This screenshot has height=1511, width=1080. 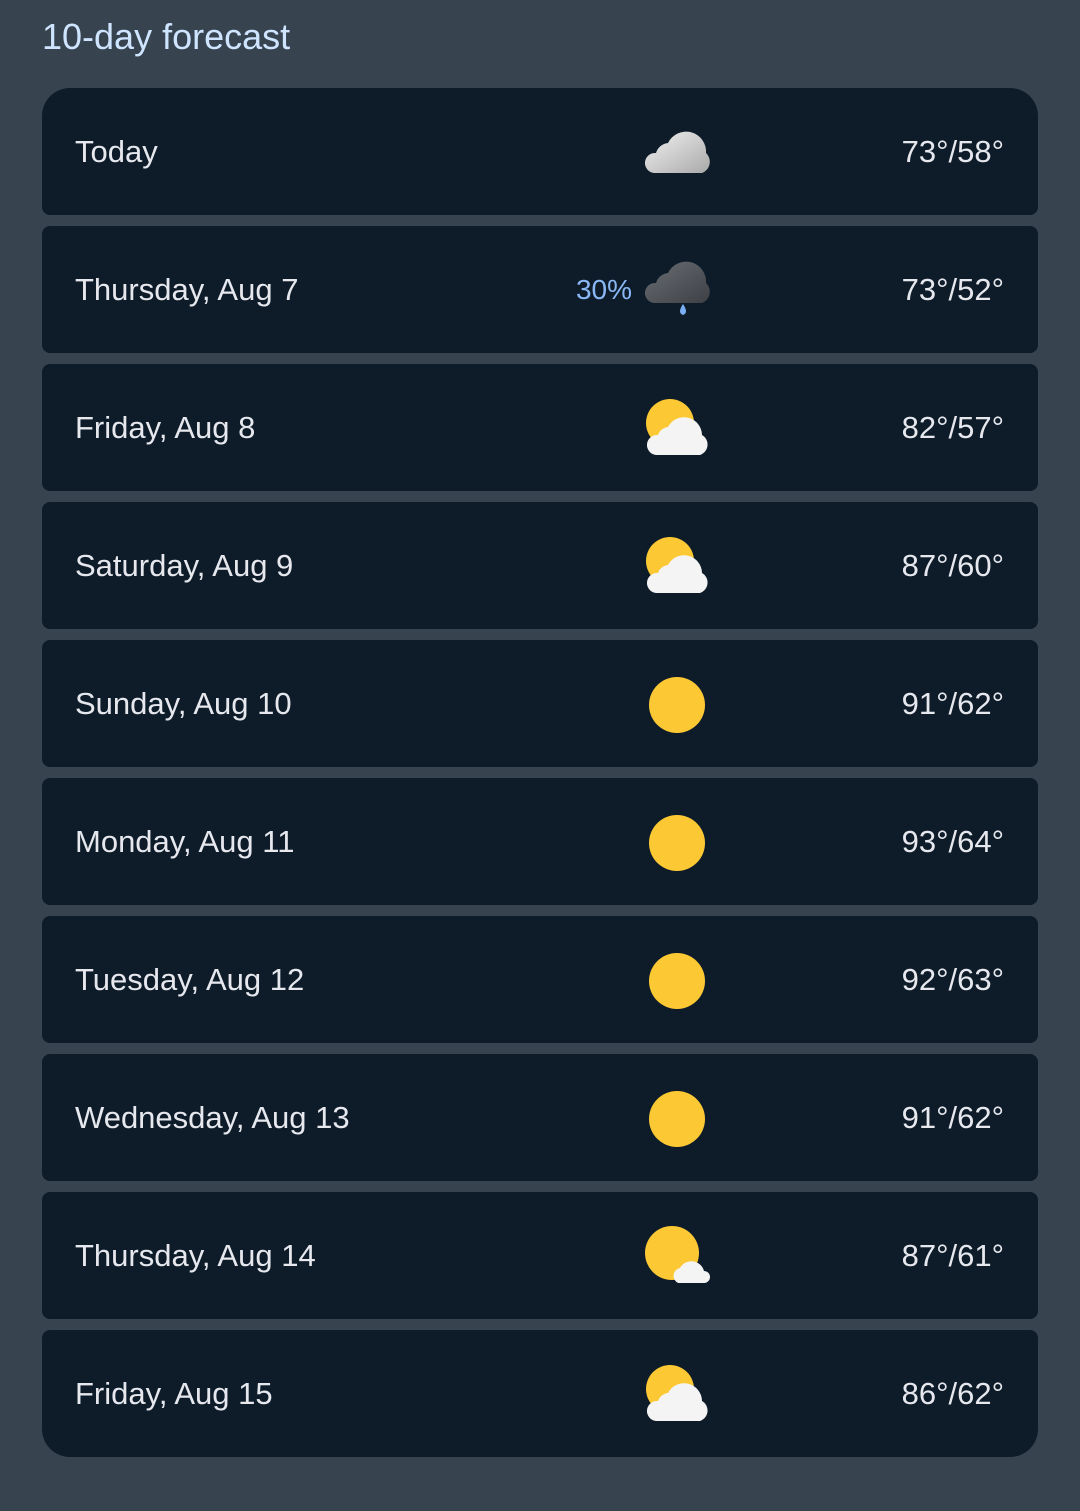 I want to click on temperature-range: 73°/52°, so click(x=952, y=289).